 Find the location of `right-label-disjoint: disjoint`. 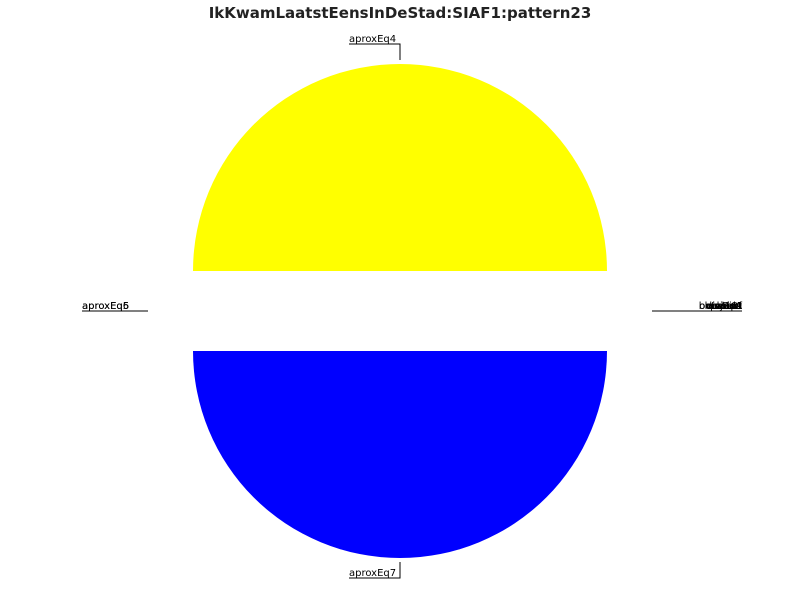

right-label-disjoint: disjoint is located at coordinates (724, 306).